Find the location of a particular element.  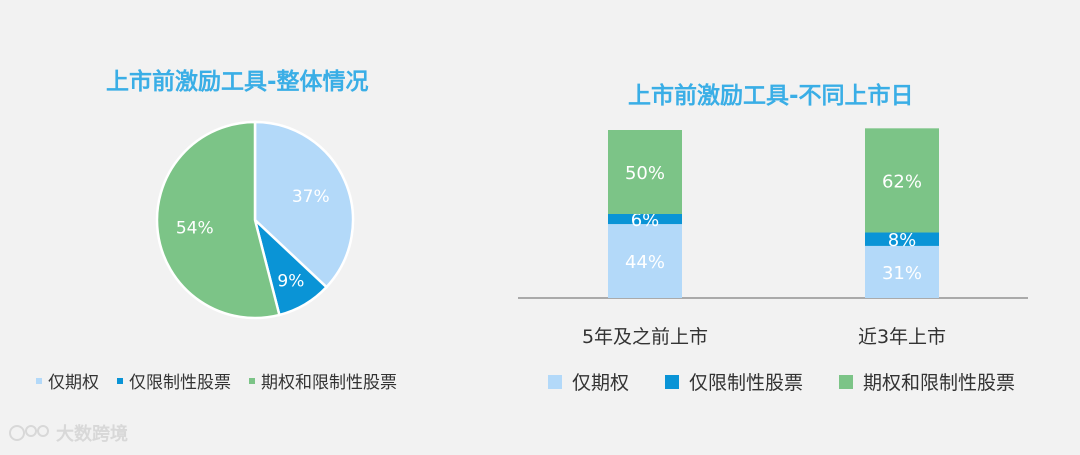

pie-legend-item-both: 期权和限制性股票 is located at coordinates (323, 380).